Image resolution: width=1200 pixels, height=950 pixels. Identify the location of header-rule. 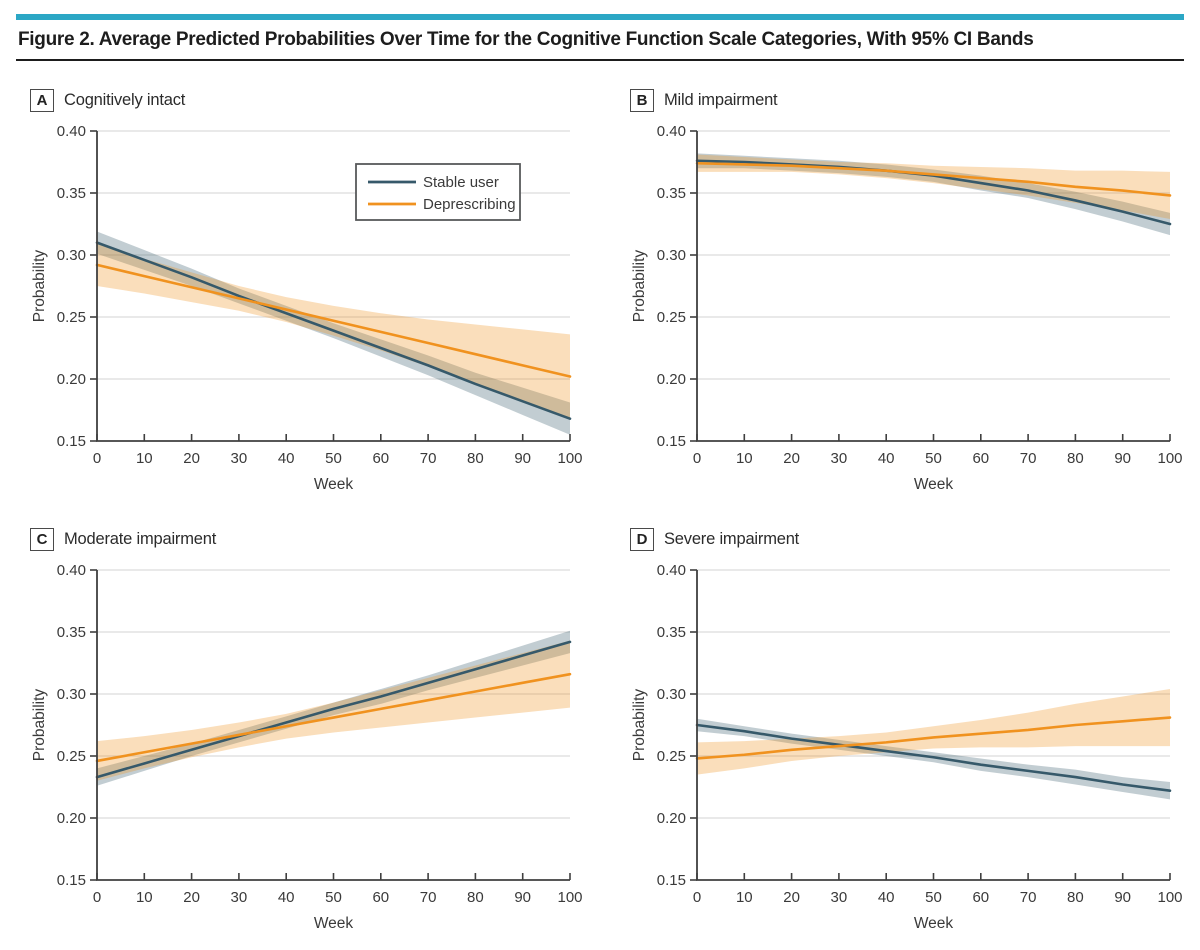
(600, 60).